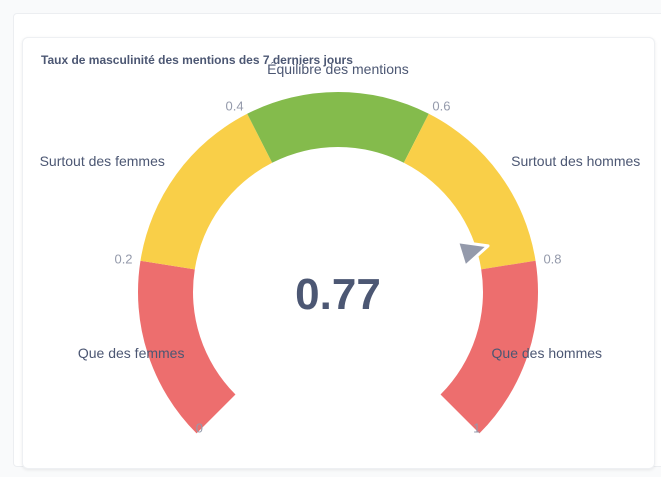 The height and width of the screenshot is (477, 661). Describe the element at coordinates (441, 106) in the screenshot. I see `gauge-tick-label: 0.6` at that location.